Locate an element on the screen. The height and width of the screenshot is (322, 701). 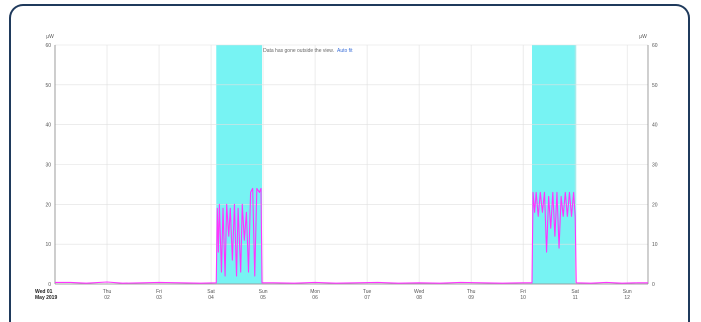
out-of-view-message: Data has gone outside the view. is located at coordinates (298, 51).